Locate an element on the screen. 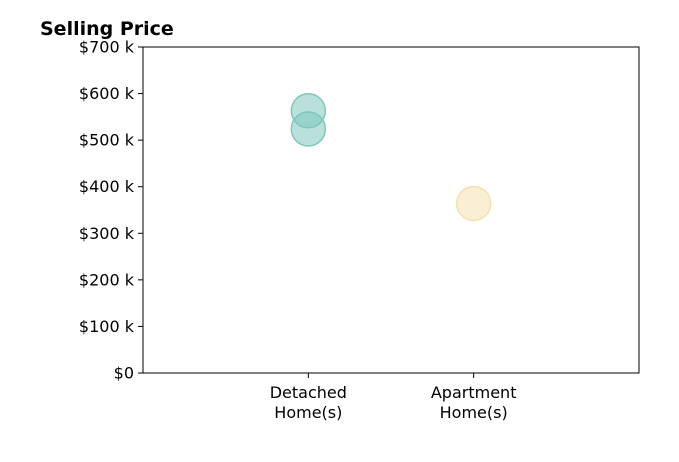 The image size is (679, 462). chart-title: Selling Price is located at coordinates (107, 29).